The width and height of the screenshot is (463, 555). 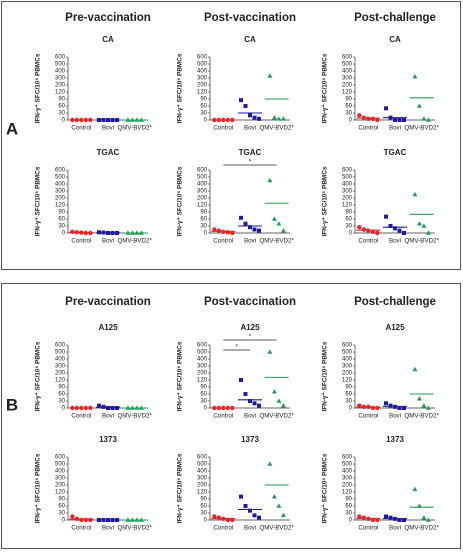 I want to click on panel-label: B, so click(x=12, y=404).